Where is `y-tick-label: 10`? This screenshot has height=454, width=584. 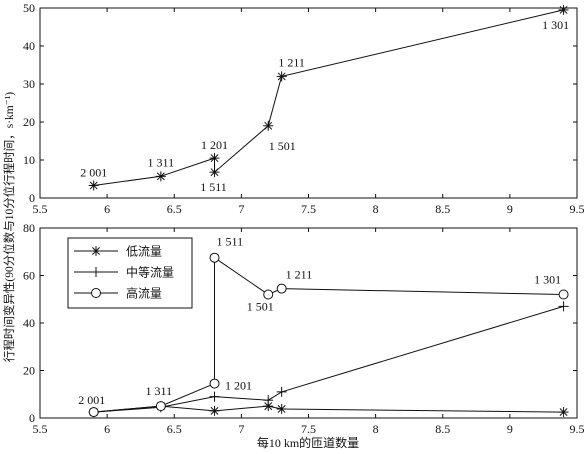
y-tick-label: 10 is located at coordinates (29, 160).